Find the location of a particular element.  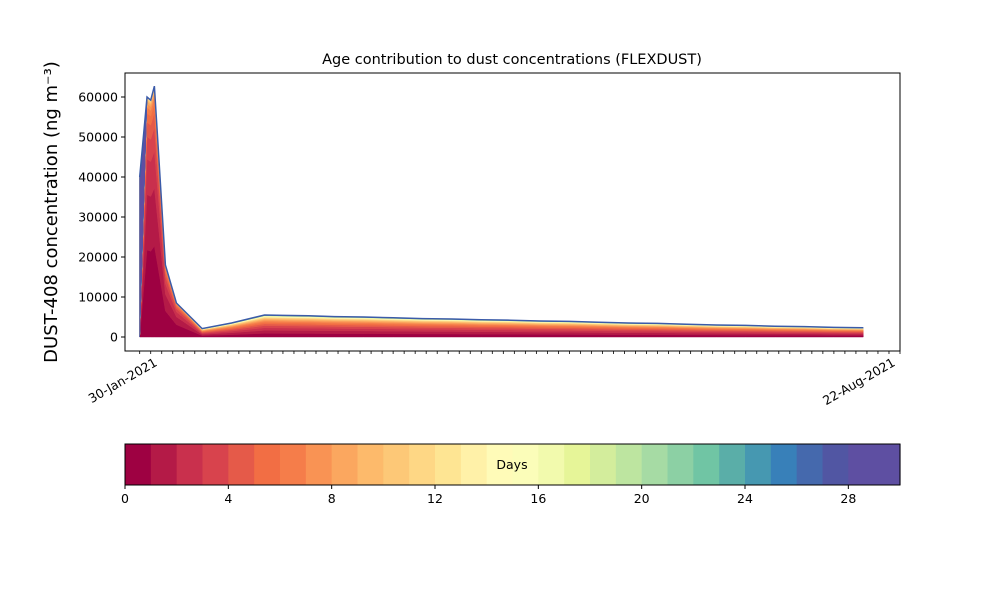

x-axis: 30-Jan-2021 22-Aug-2021 is located at coordinates (493, 379).